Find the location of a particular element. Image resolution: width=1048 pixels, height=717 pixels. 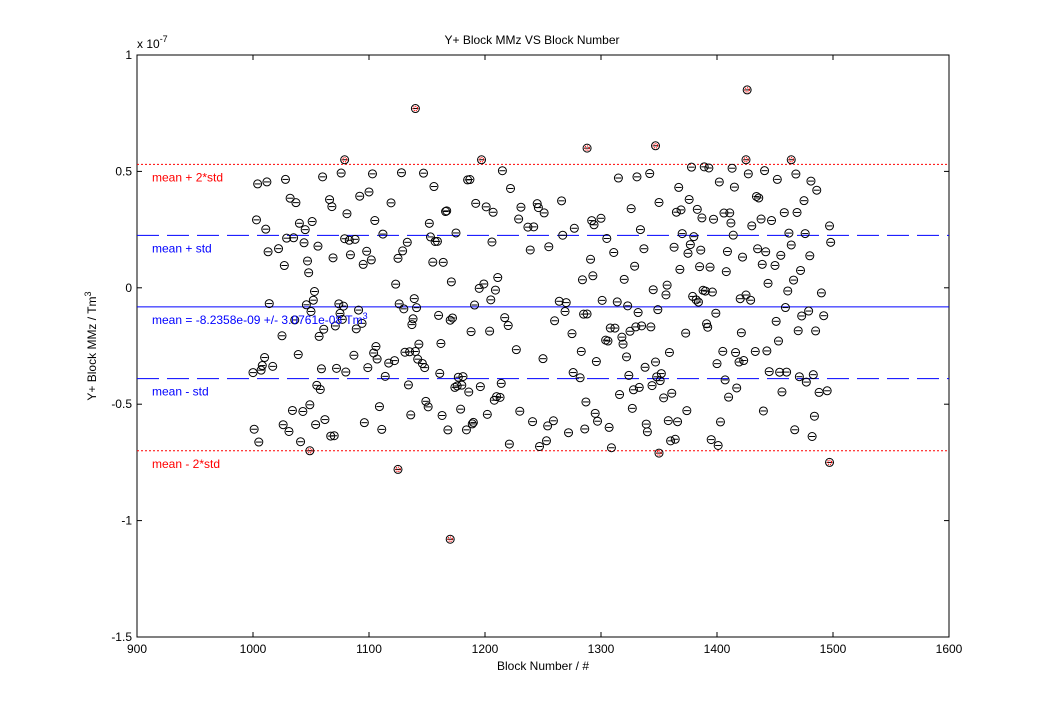

y-tick-label: 0.5 is located at coordinates (123, 171).